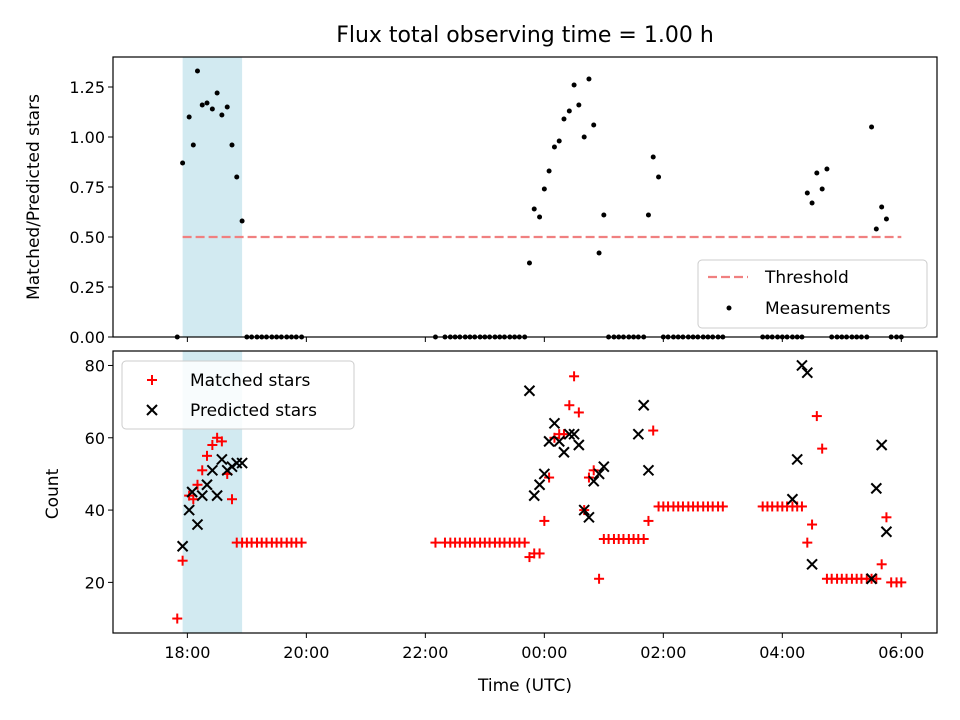 The image size is (960, 720). Describe the element at coordinates (729, 308) in the screenshot. I see `legend-measurements-swatch` at that location.